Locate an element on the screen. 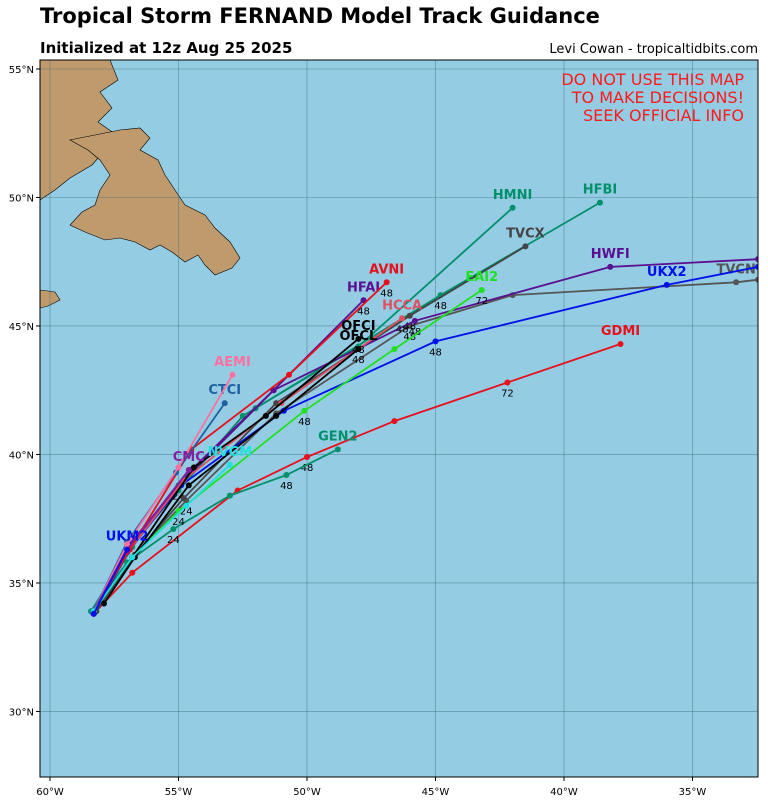 This screenshot has height=800, width=768. lat-tick-label: 45°N is located at coordinates (21, 327).